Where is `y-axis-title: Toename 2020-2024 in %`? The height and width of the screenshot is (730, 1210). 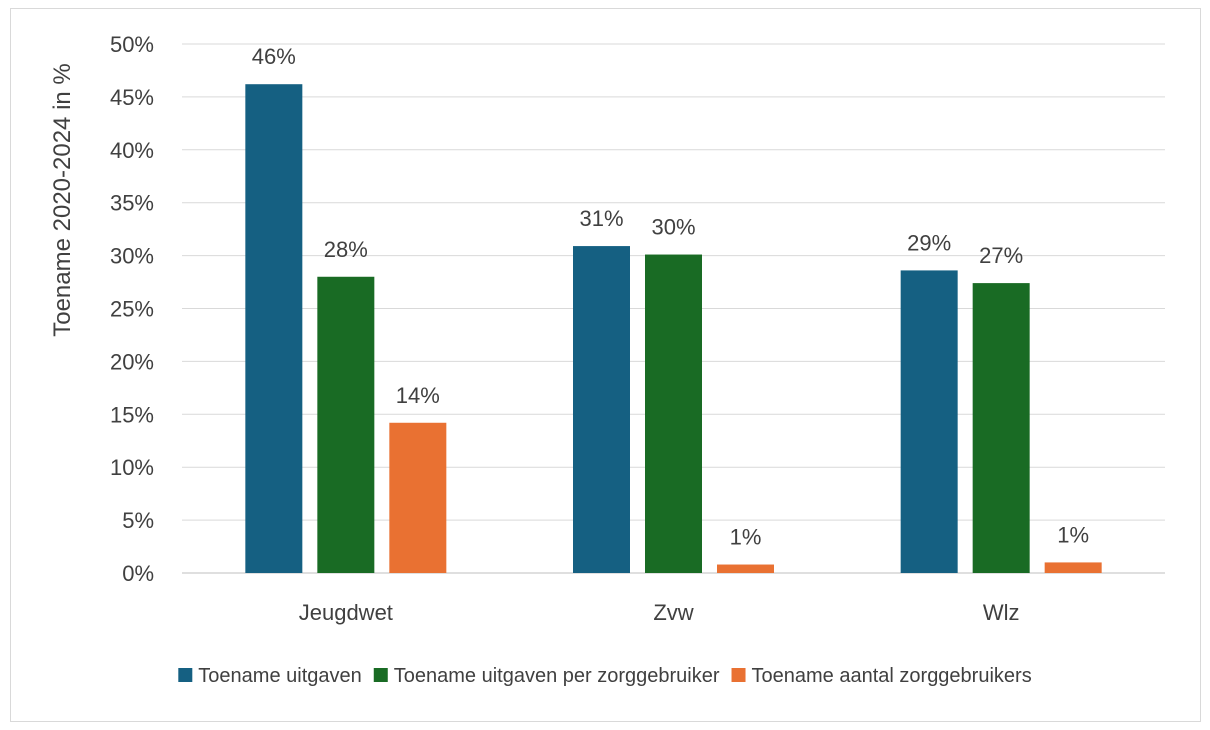 y-axis-title: Toename 2020-2024 in % is located at coordinates (62, 200).